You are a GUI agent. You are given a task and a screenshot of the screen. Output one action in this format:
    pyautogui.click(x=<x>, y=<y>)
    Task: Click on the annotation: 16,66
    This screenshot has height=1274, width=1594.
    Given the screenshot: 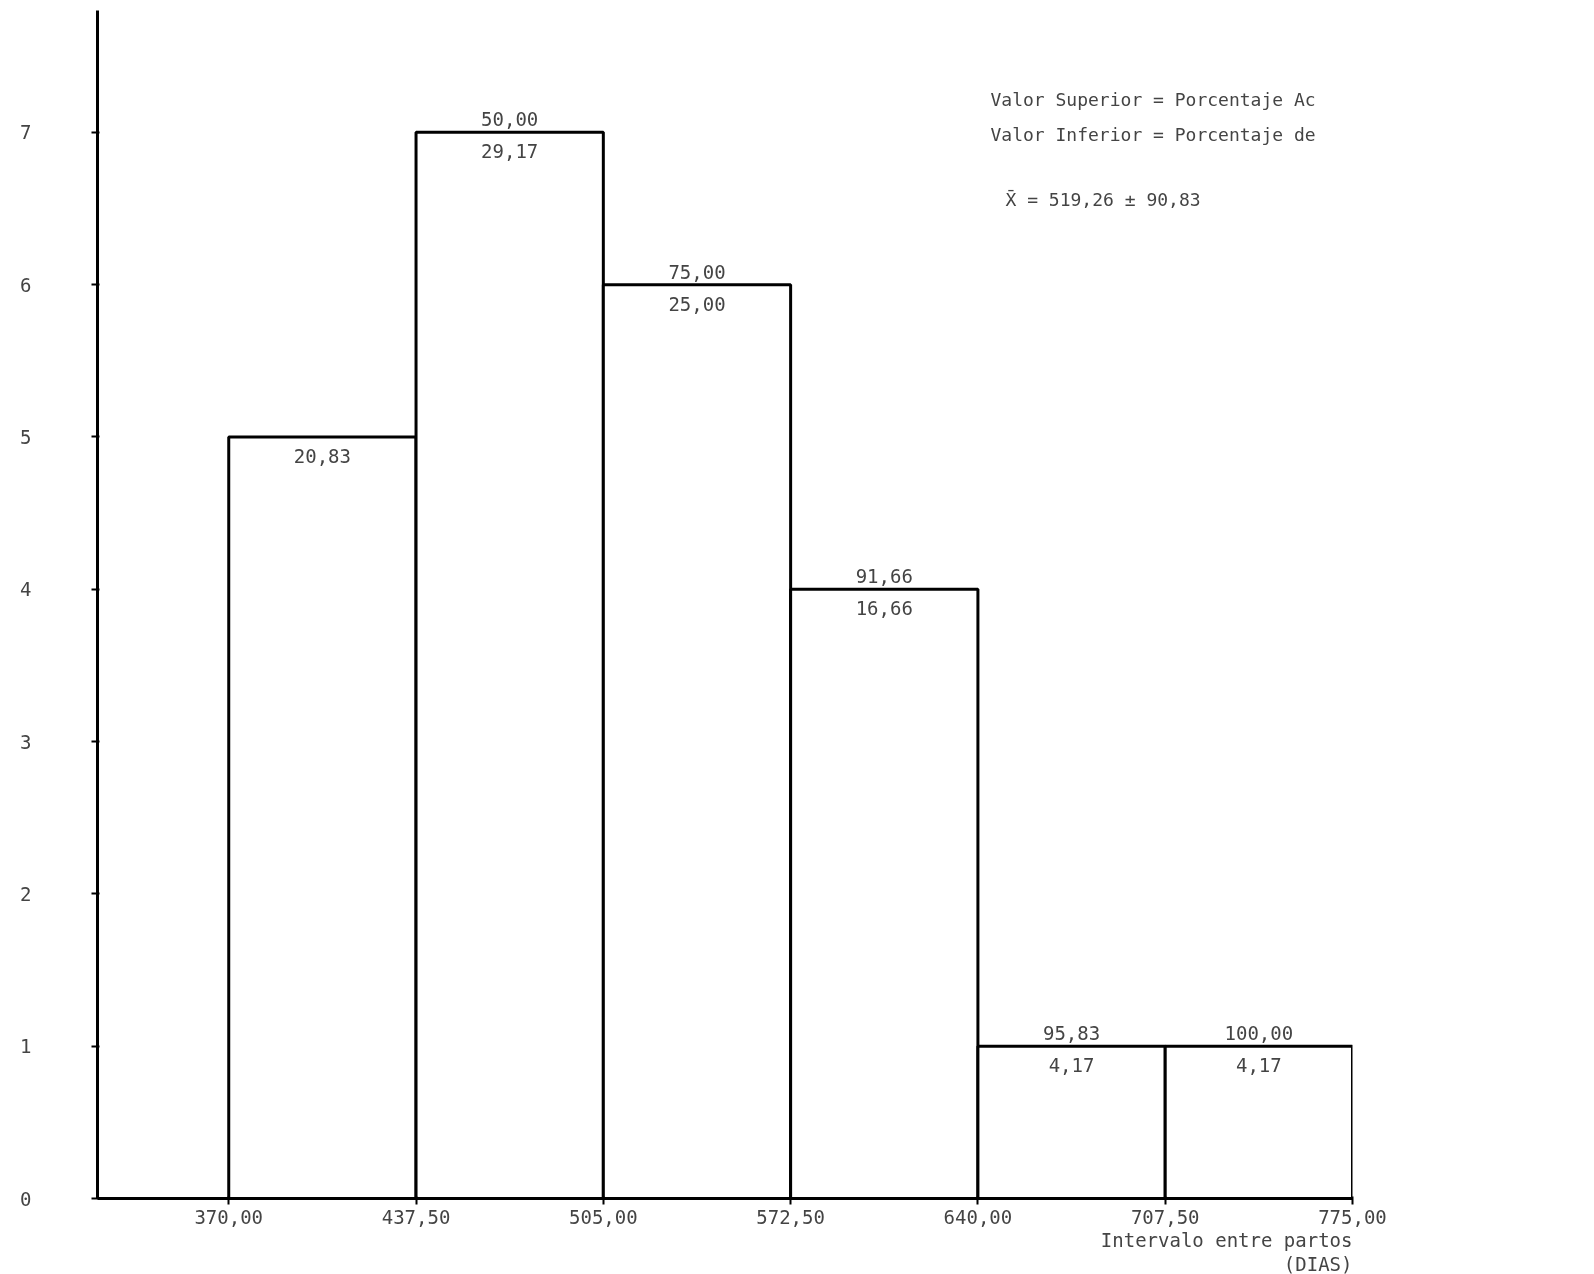 What is the action you would take?
    pyautogui.click(x=884, y=608)
    